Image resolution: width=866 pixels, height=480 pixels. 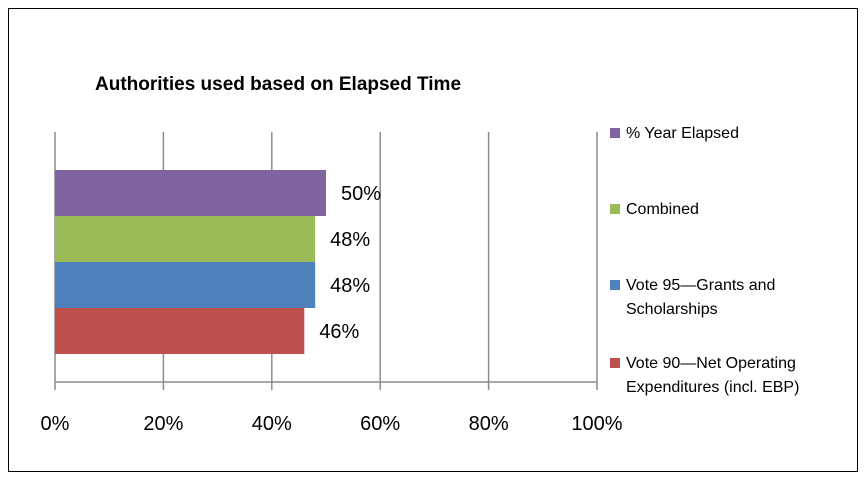 What do you see at coordinates (596, 424) in the screenshot?
I see `tick-label: 100%` at bounding box center [596, 424].